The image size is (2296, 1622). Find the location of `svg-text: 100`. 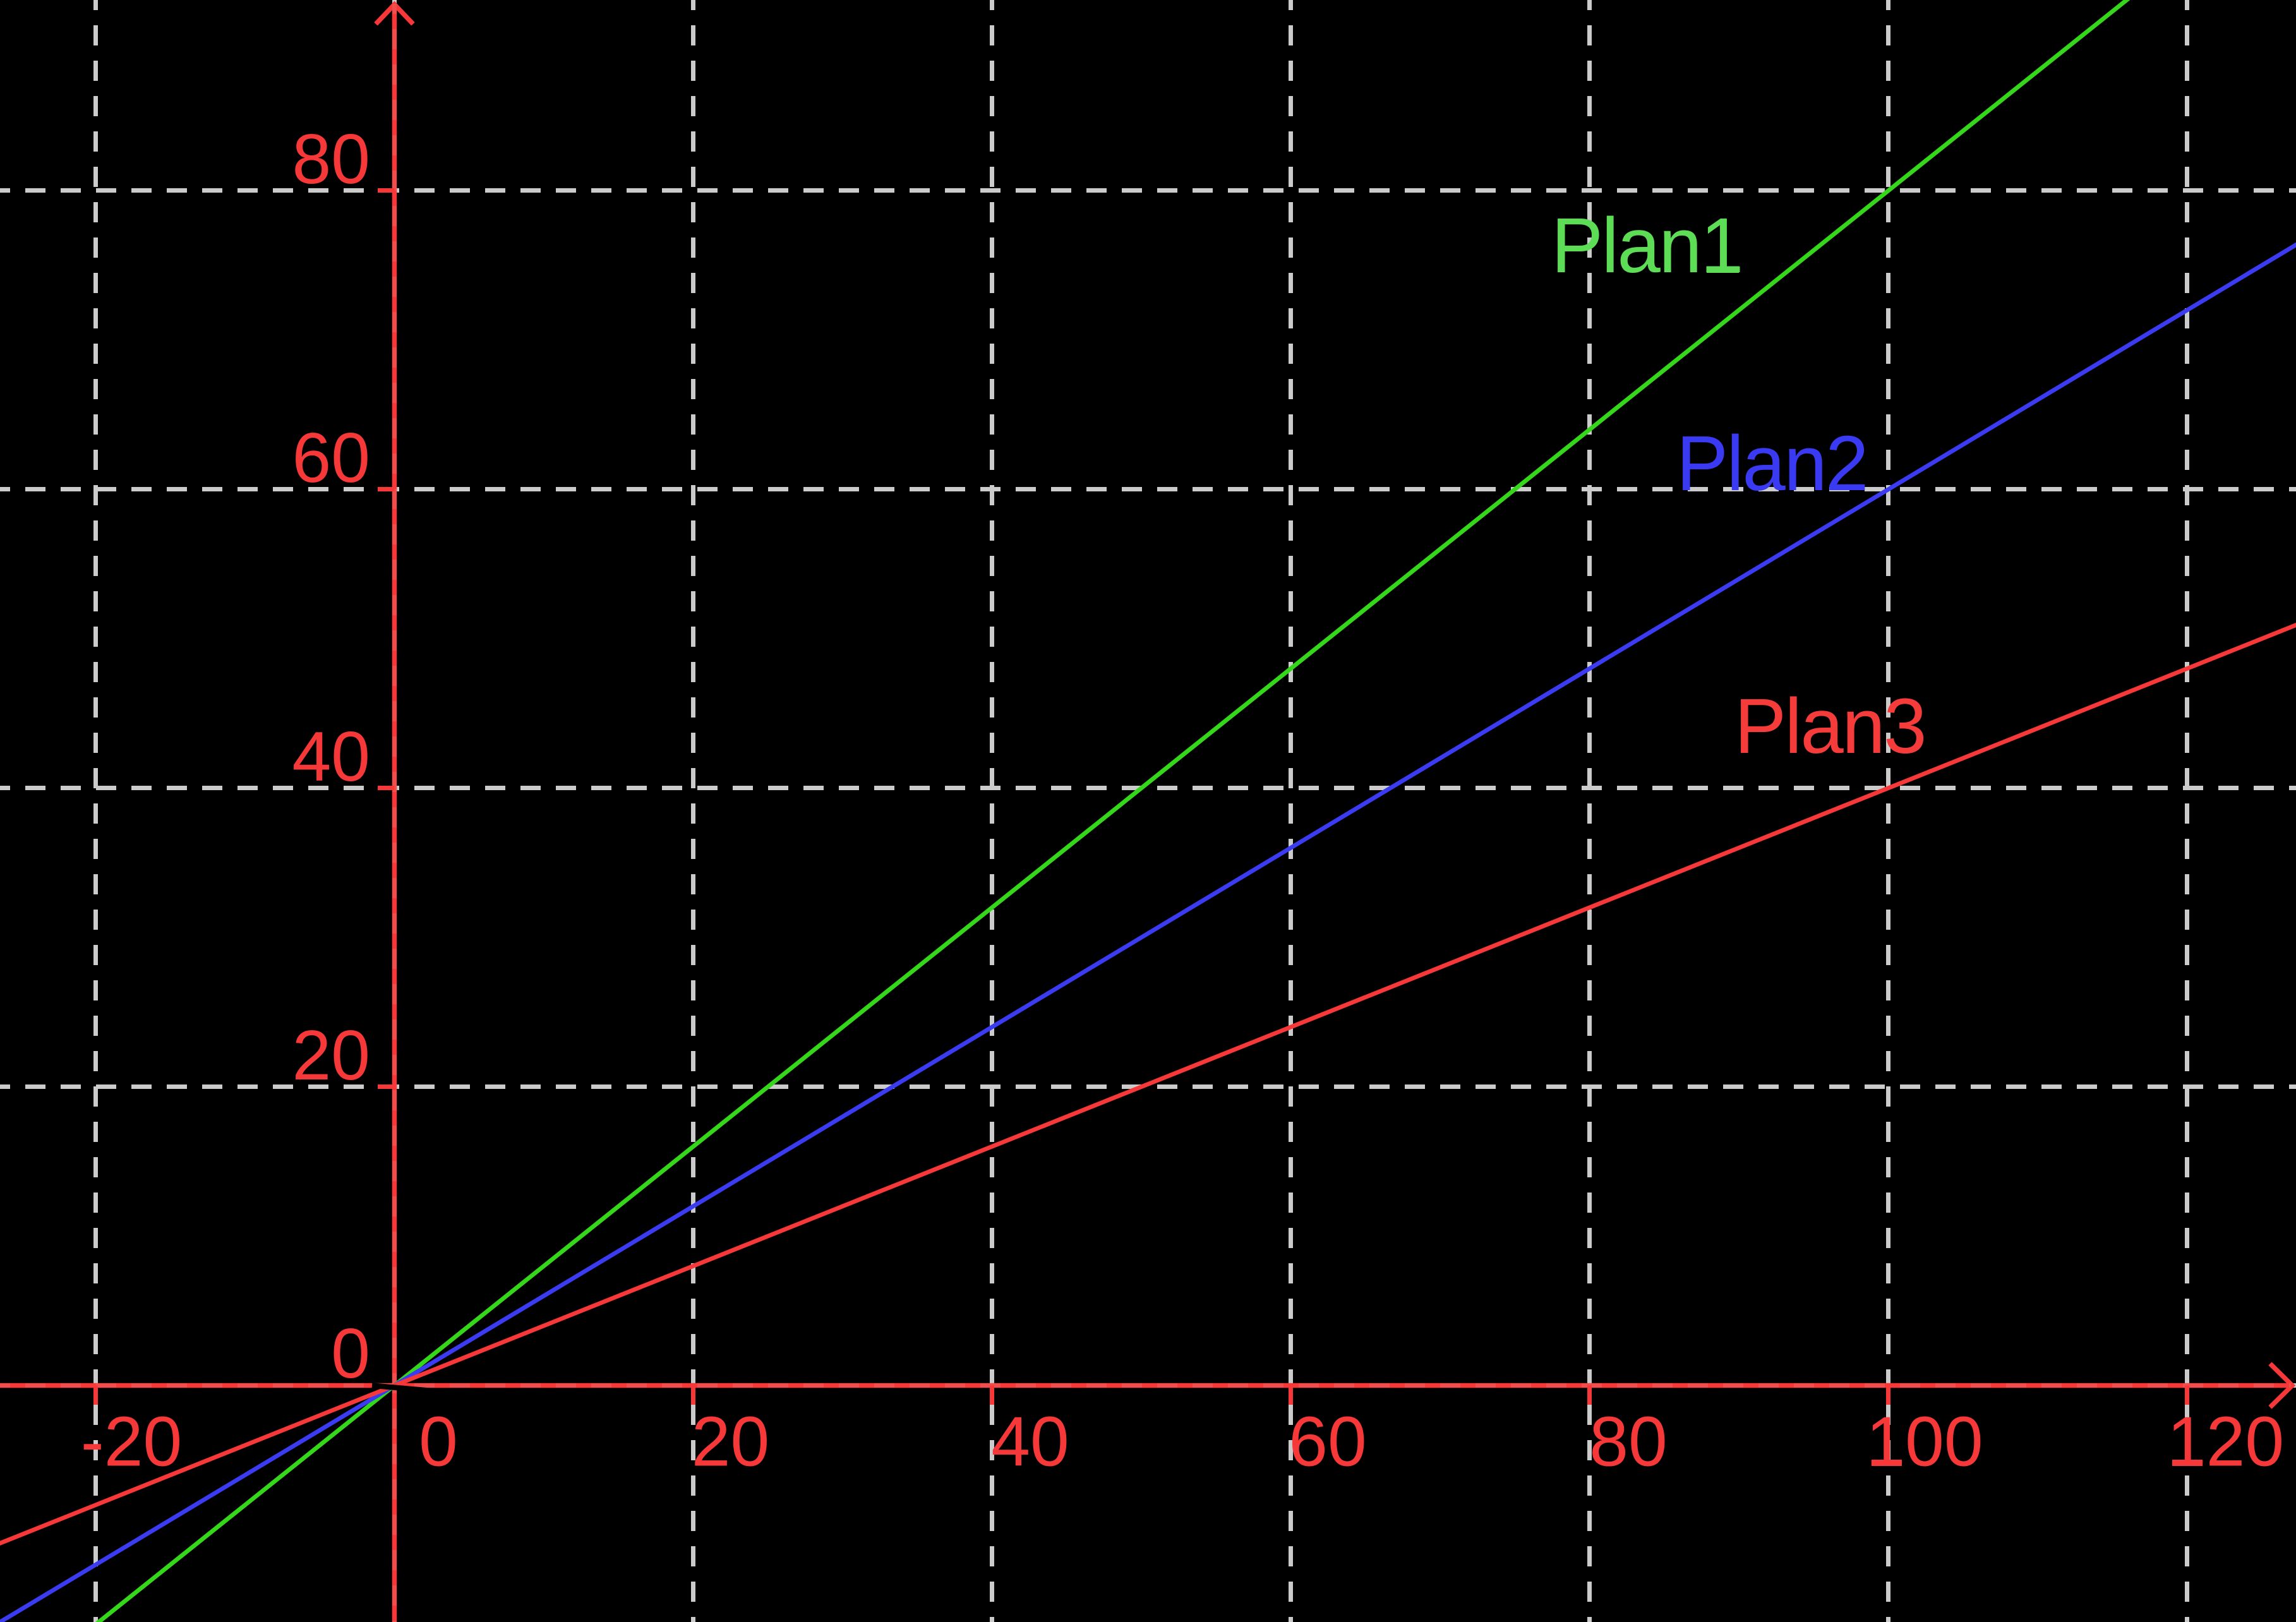

svg-text: 100 is located at coordinates (1924, 1442).